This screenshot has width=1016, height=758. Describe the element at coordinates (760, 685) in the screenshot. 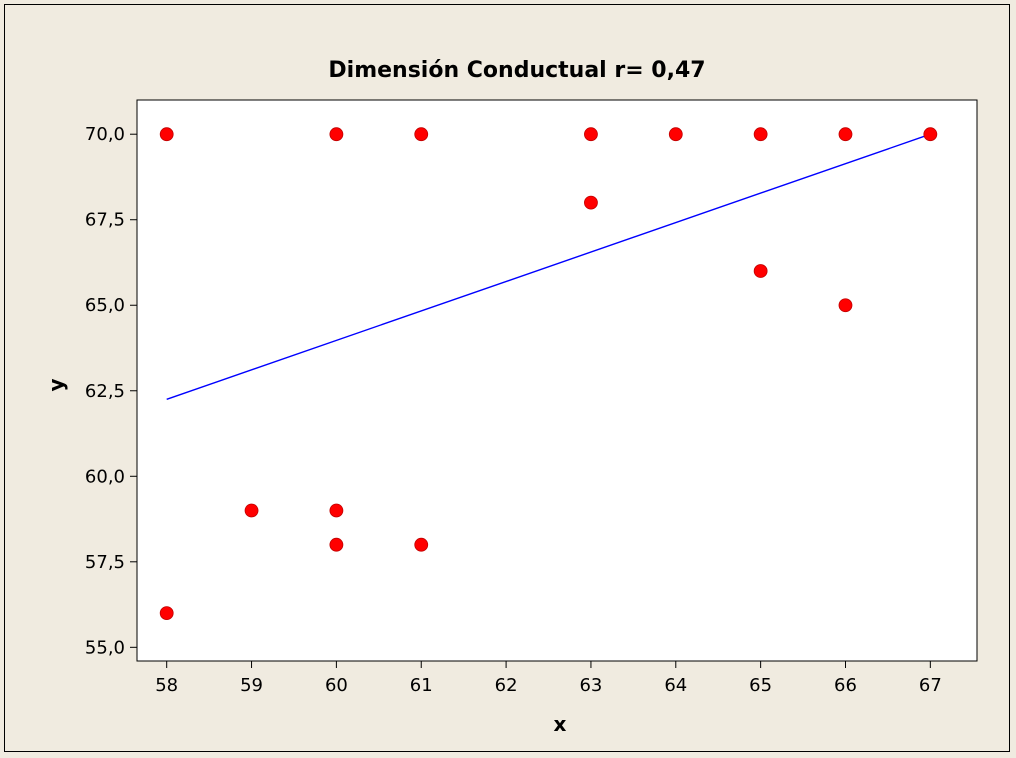

I see `x-tick-label: 65` at that location.